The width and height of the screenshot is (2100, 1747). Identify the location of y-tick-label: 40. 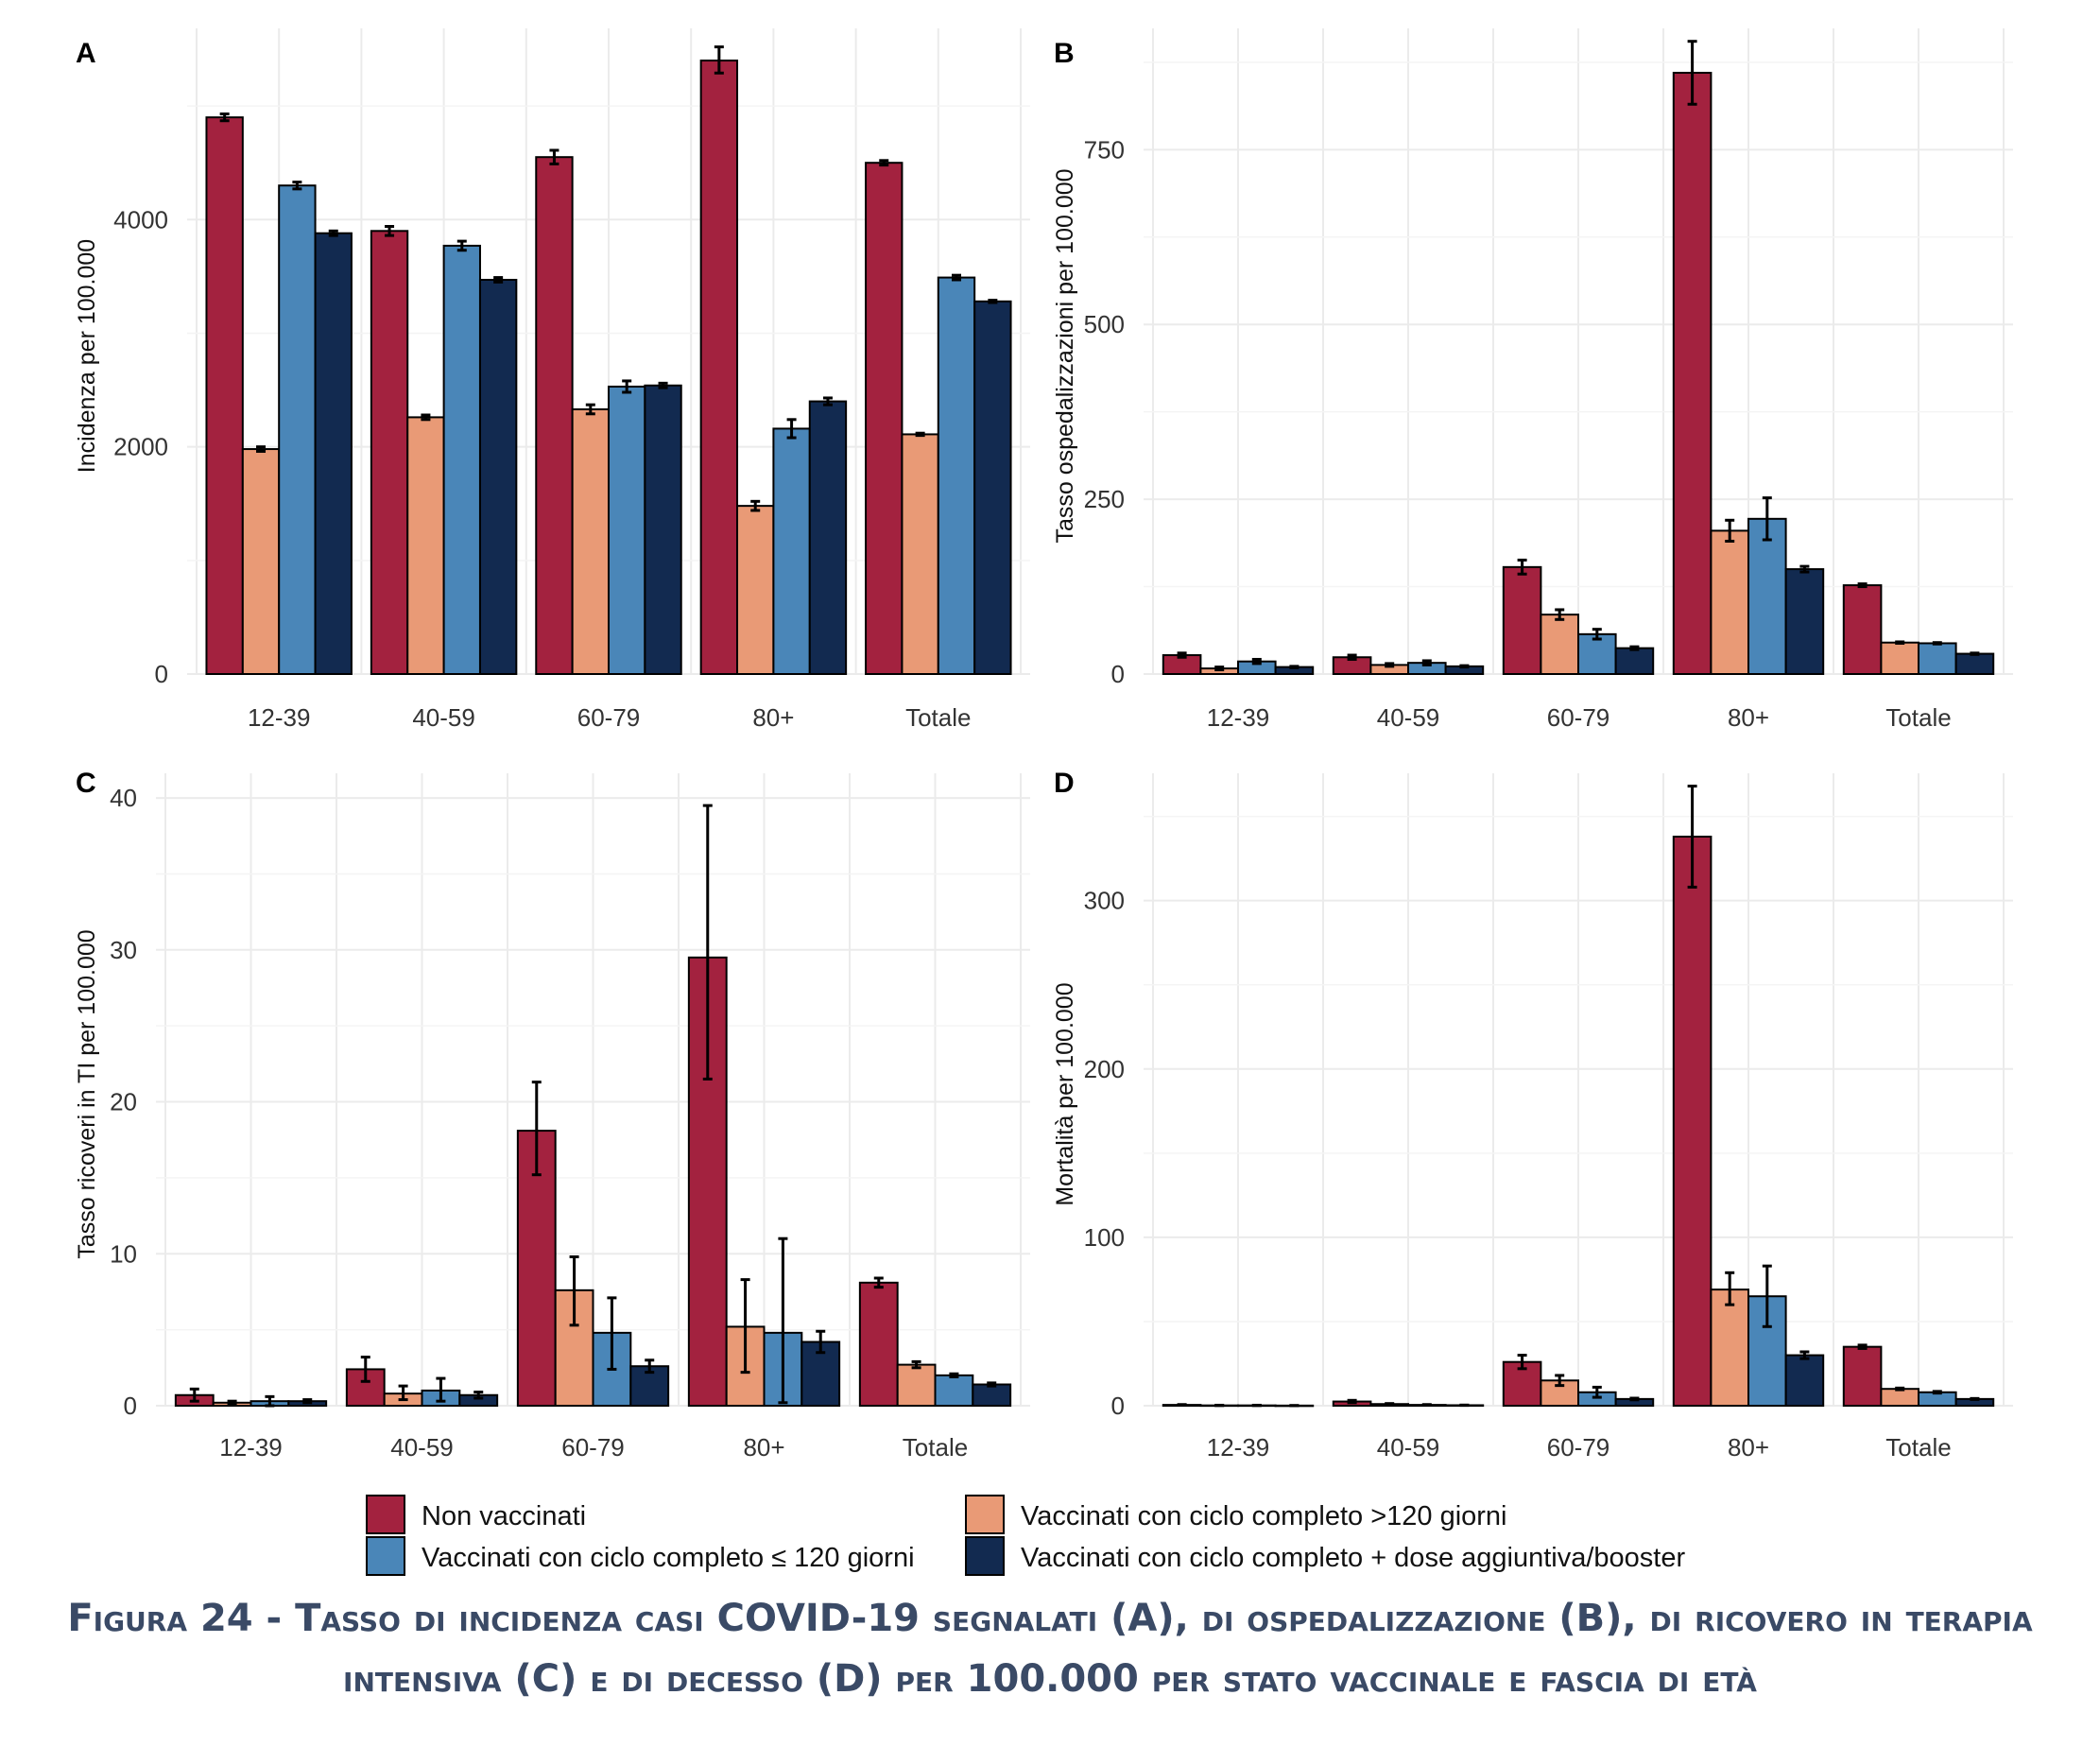
(123, 798).